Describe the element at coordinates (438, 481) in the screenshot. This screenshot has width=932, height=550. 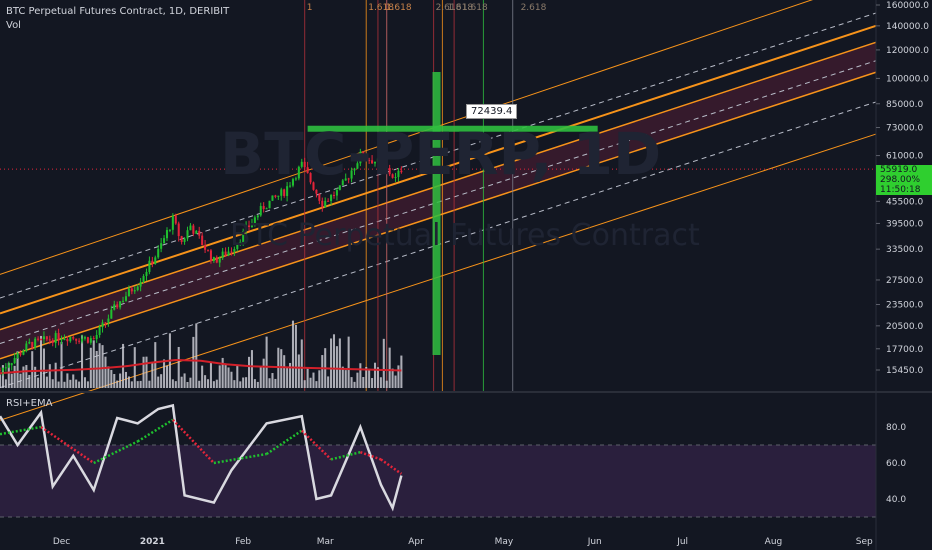
I see `rsi-band-fill` at that location.